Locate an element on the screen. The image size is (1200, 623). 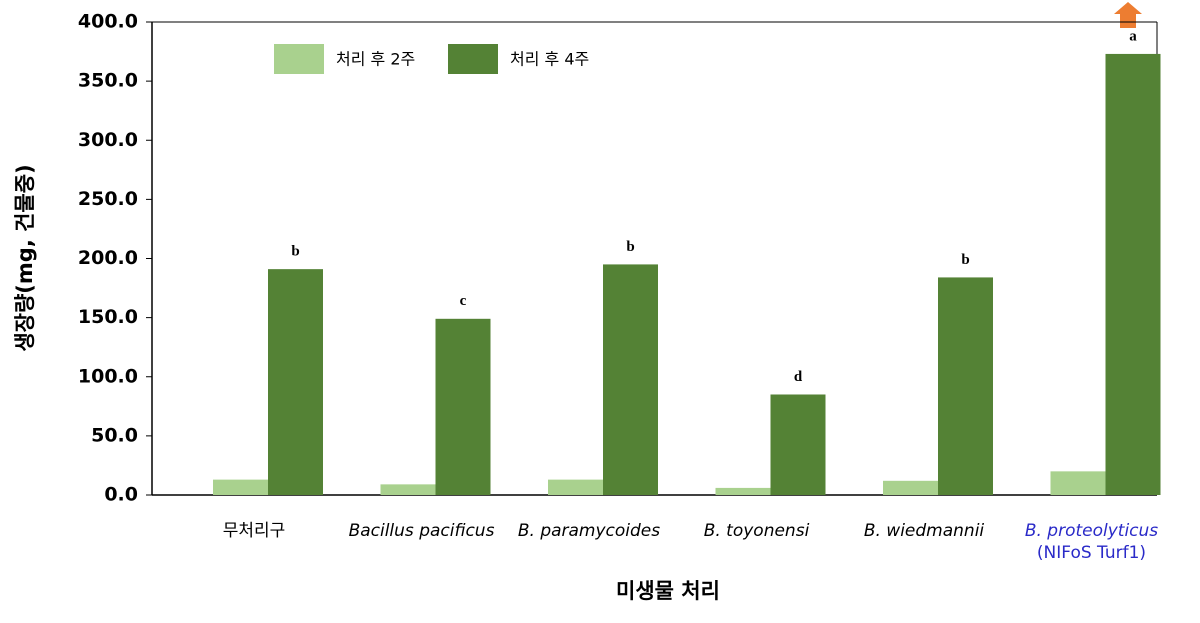
significance-label: d is located at coordinates (798, 377).